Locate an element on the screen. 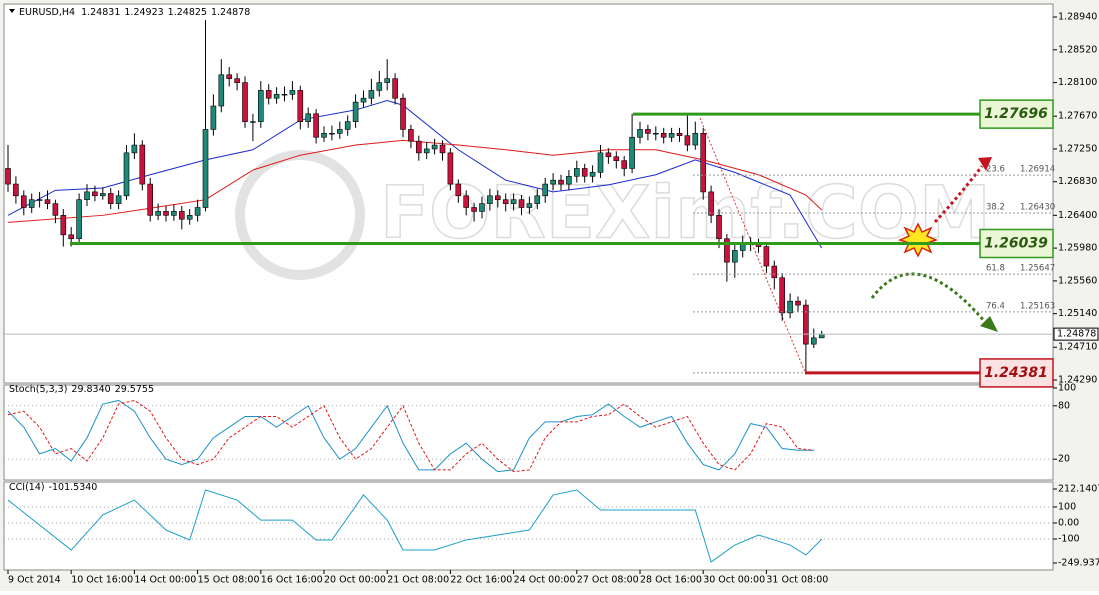  x-tick-label: 28 Oct 16:00 is located at coordinates (671, 580).